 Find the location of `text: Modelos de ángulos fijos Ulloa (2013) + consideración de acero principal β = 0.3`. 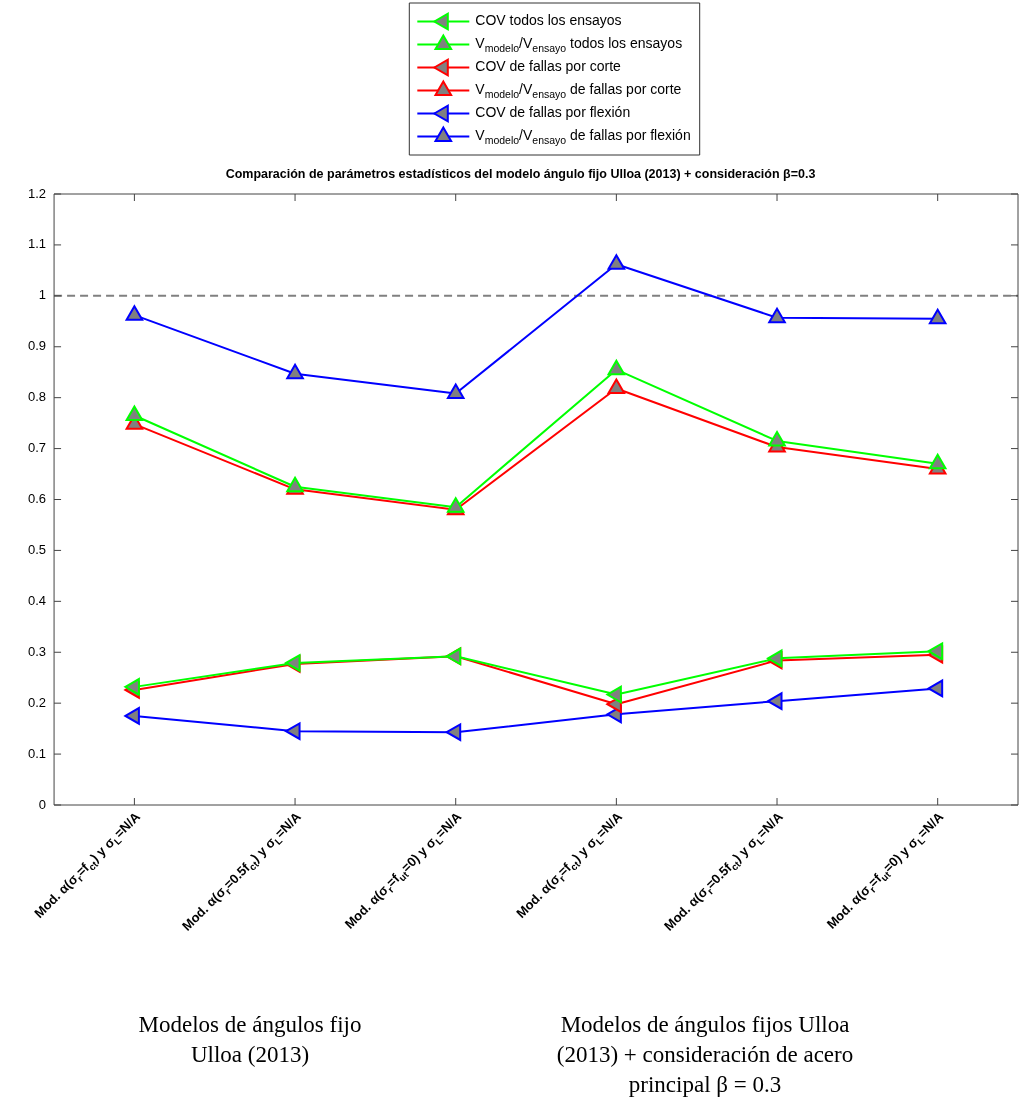

text: Modelos de ángulos fijos Ulloa (2013) + consideración de acero principal β = 0.3 is located at coordinates (705, 1055).